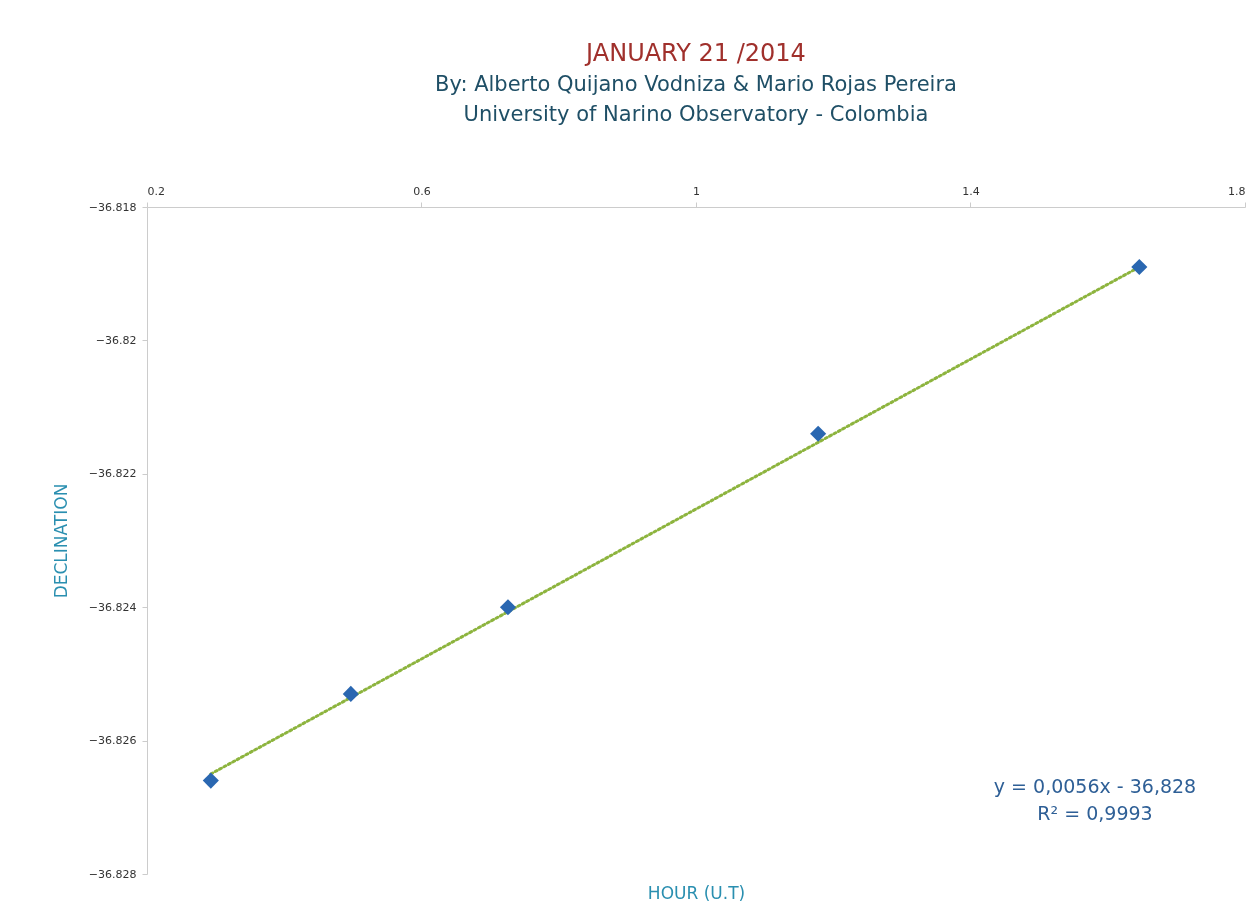 Image resolution: width=1253 pixels, height=910 pixels. Describe the element at coordinates (1237, 191) in the screenshot. I see `x-tick-label: 1.8` at that location.